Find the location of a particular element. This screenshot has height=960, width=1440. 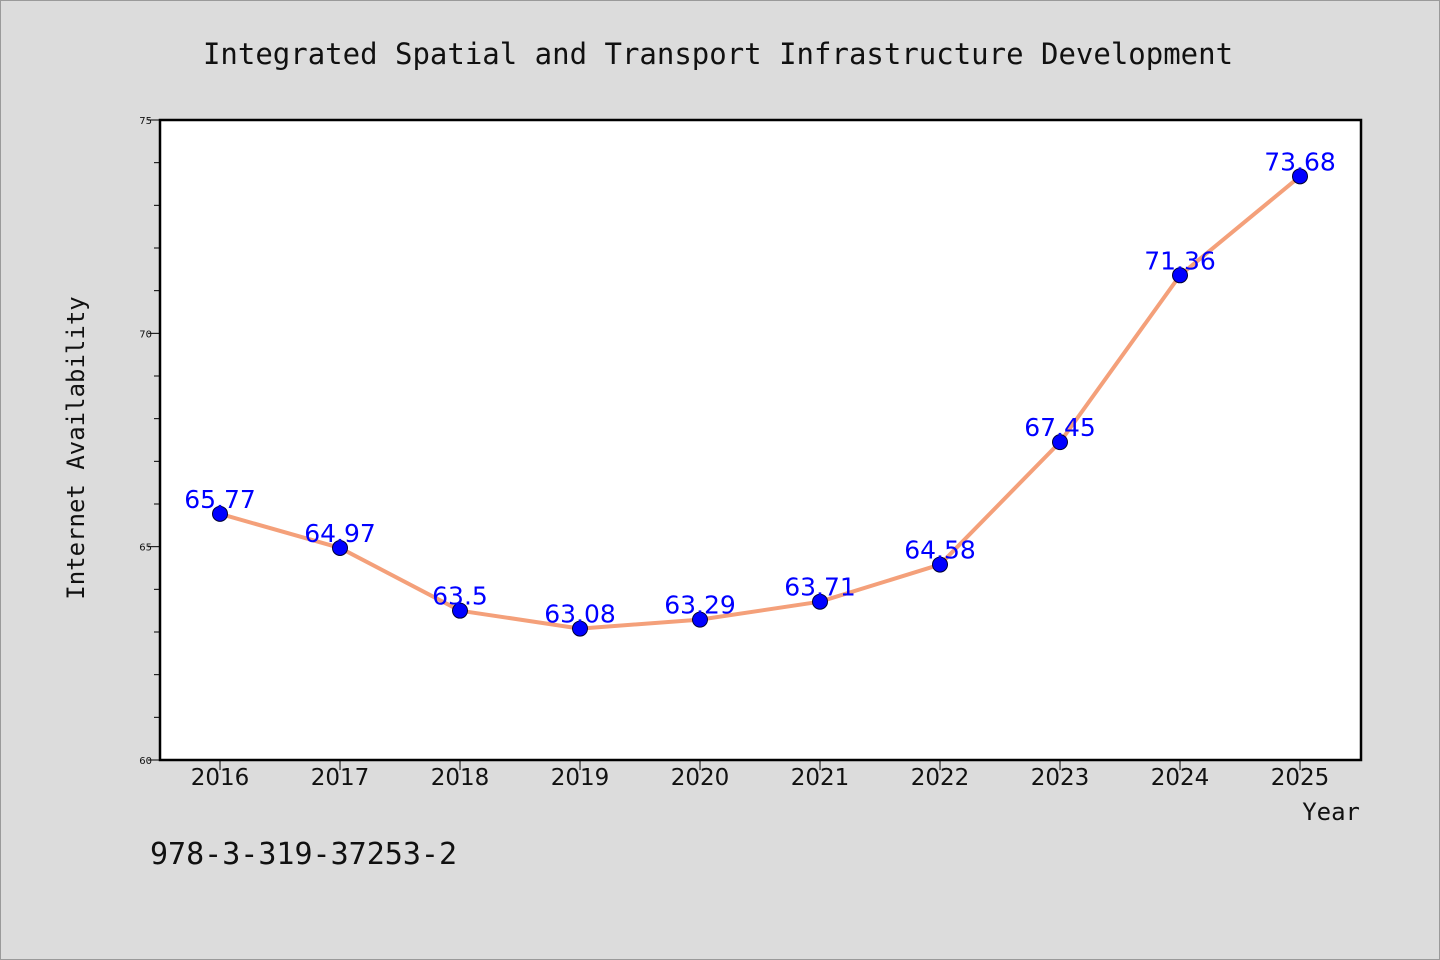

x-tick-label: 2016 is located at coordinates (220, 778).